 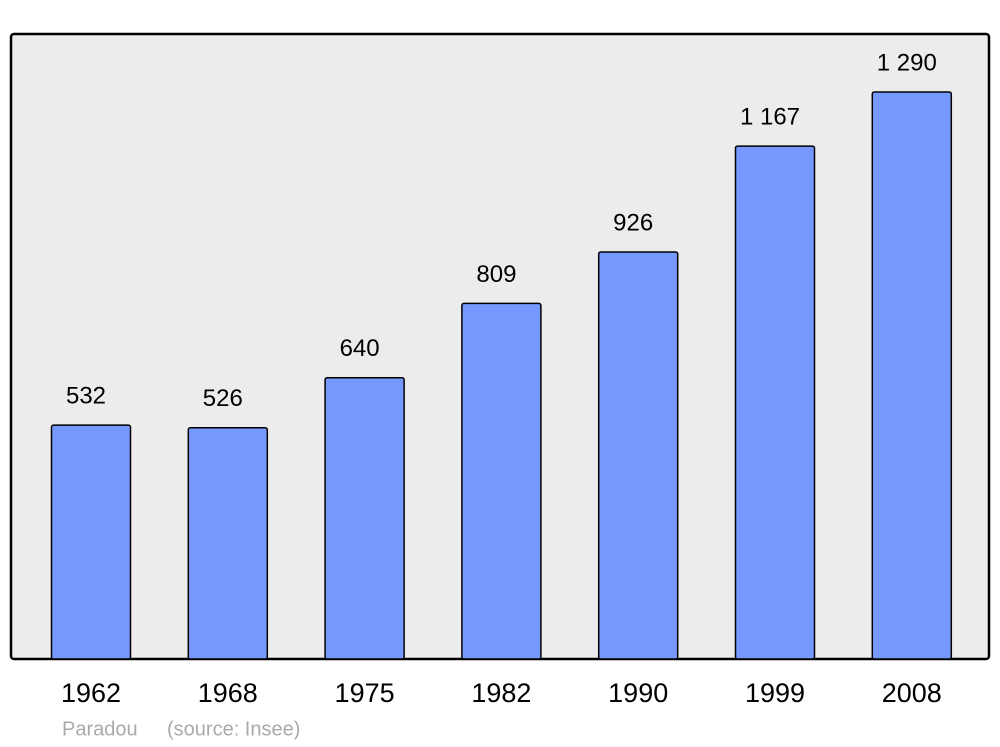 I want to click on x-tick-label: 1990, so click(x=638, y=693).